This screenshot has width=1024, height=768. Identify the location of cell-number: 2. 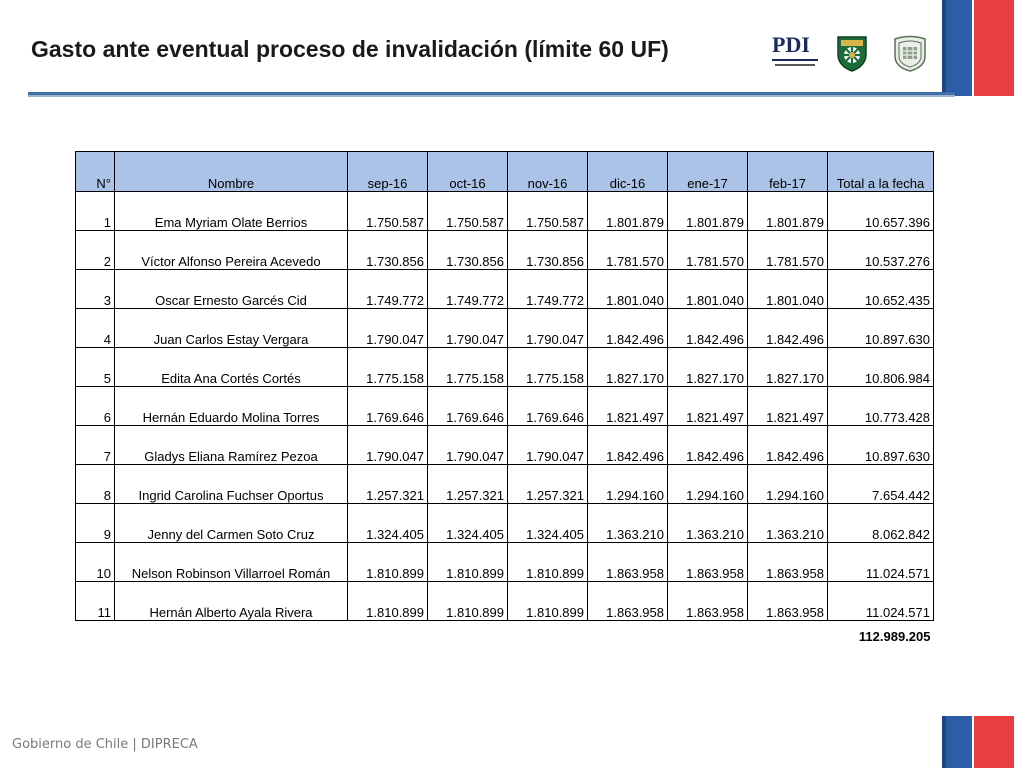
(95, 250).